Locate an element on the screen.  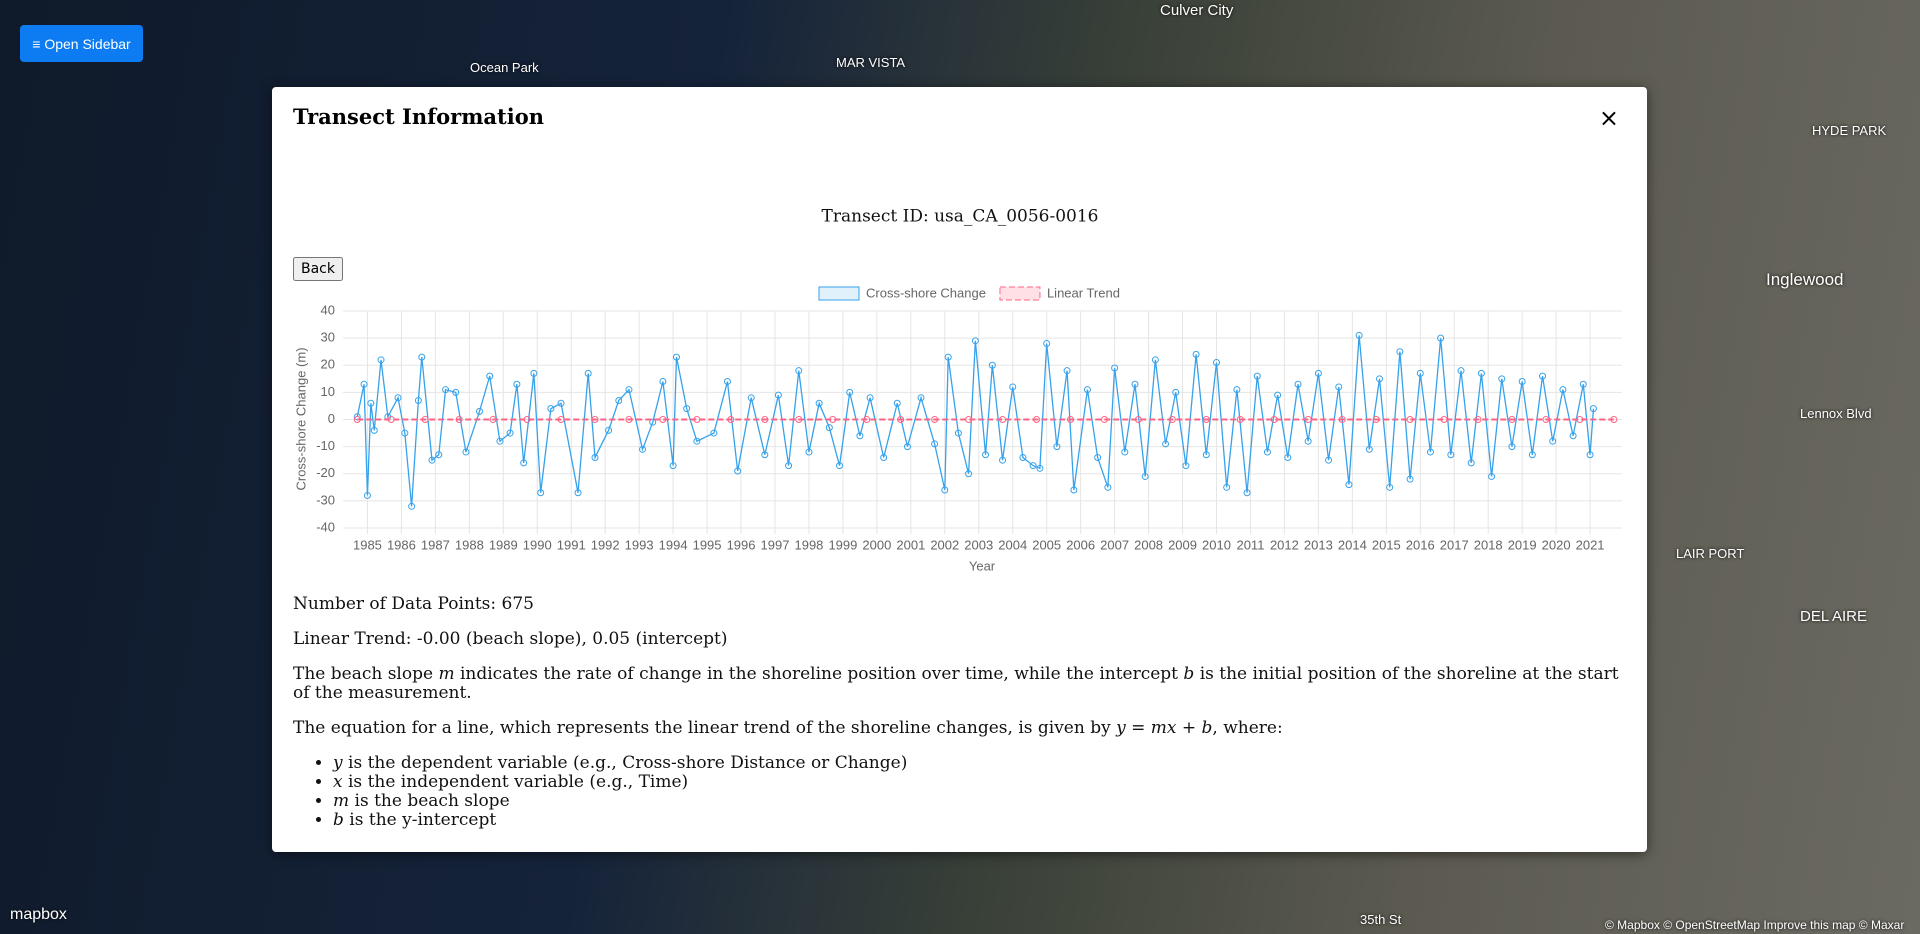
x-tick-label: 2013 is located at coordinates (1318, 544).